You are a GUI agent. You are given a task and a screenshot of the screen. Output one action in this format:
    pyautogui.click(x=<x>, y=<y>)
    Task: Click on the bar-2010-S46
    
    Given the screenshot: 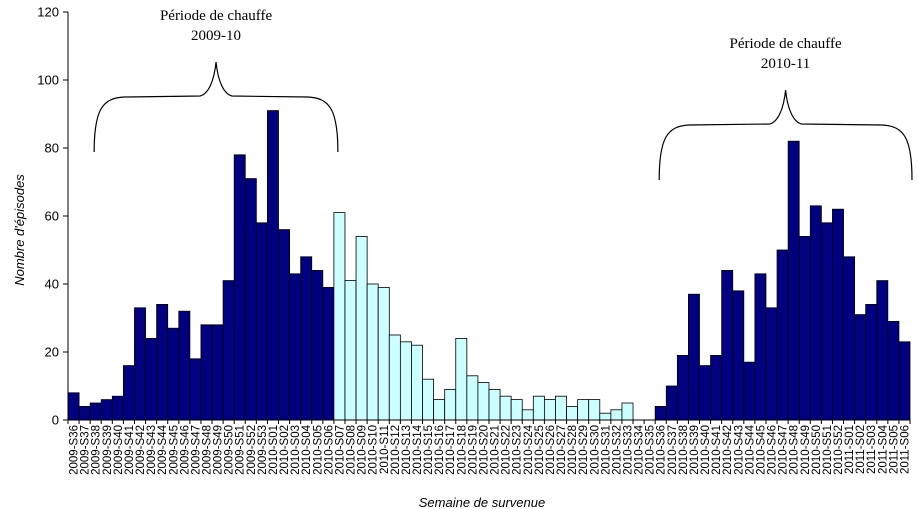 What is the action you would take?
    pyautogui.click(x=771, y=364)
    